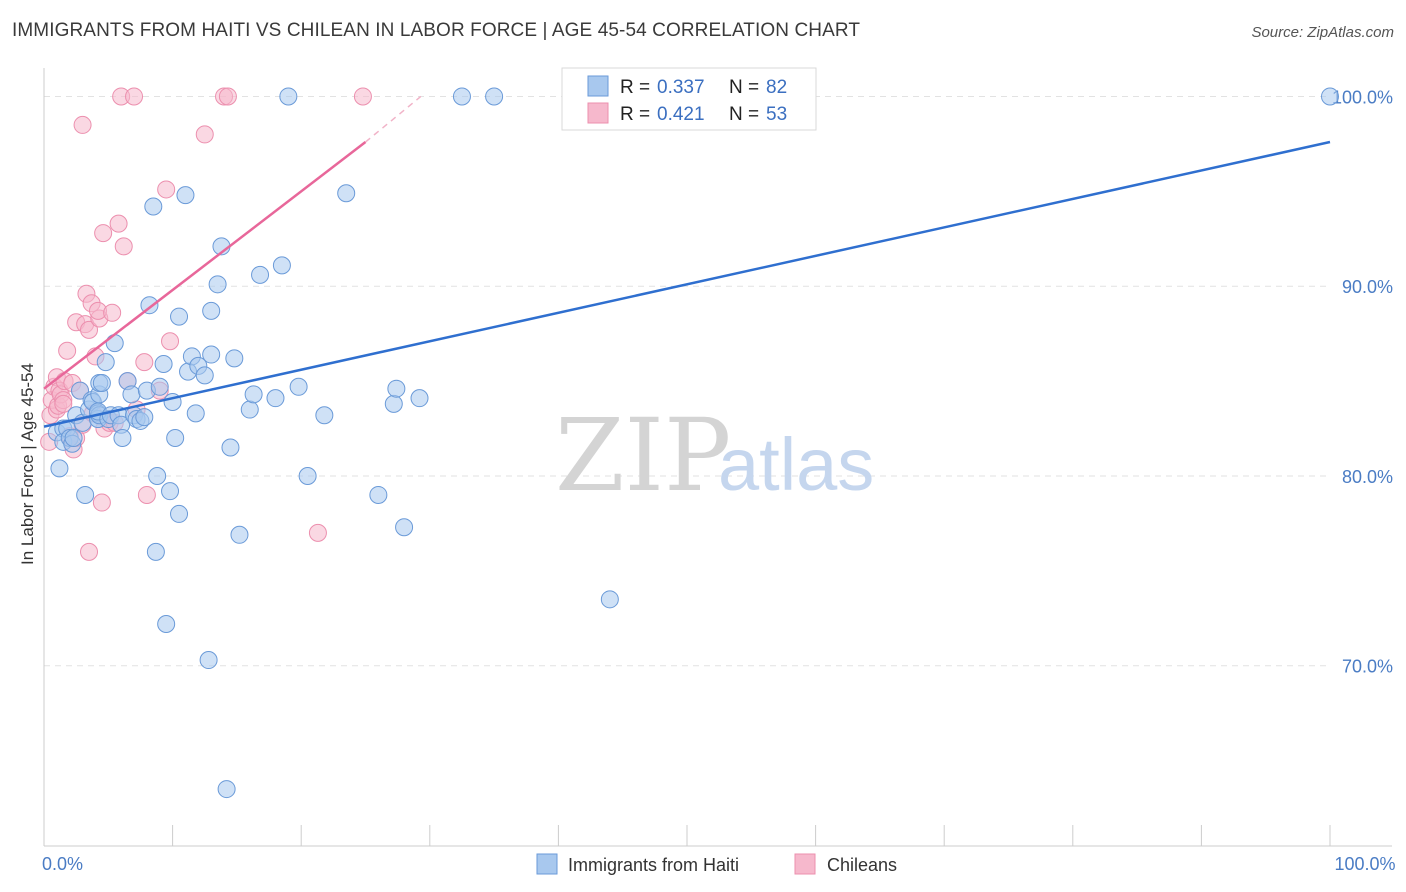 The width and height of the screenshot is (1406, 892). I want to click on x-tick-label: 0.0%, so click(62, 864).